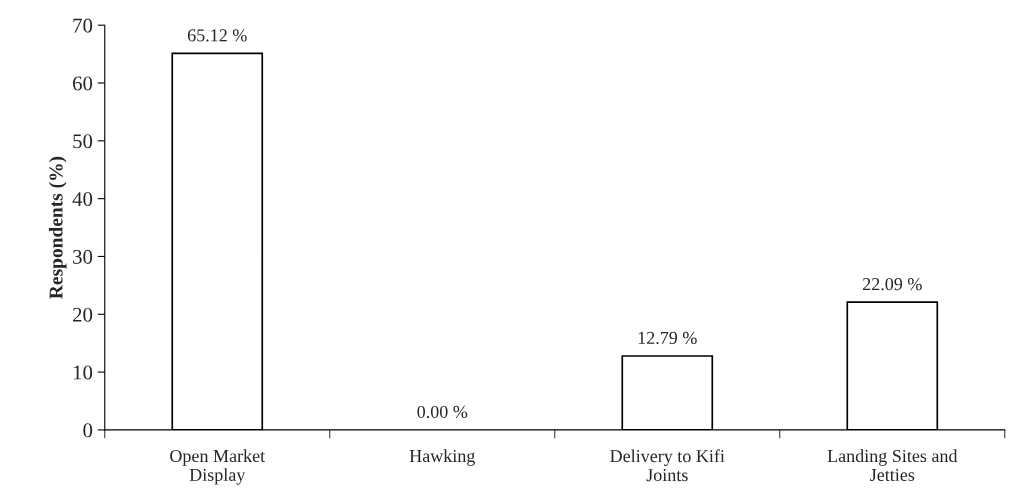 The width and height of the screenshot is (1017, 504). I want to click on y-tick-label: 30, so click(83, 256).